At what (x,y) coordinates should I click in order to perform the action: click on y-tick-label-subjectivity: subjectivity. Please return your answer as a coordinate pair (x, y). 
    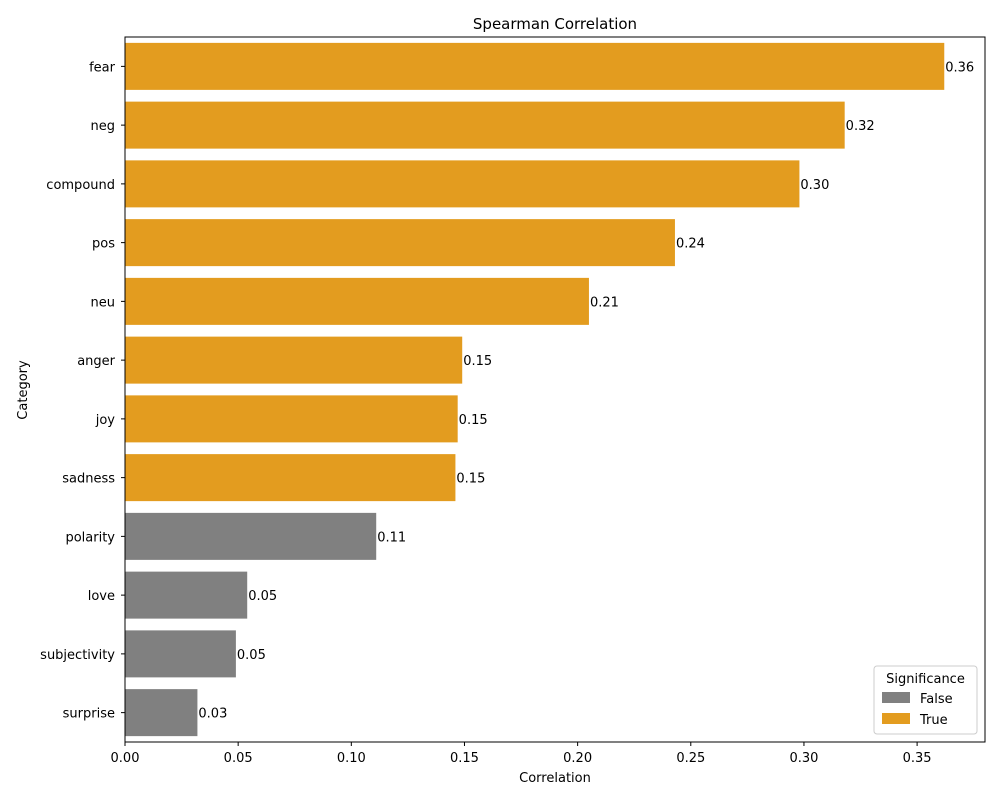
    Looking at the image, I should click on (77, 655).